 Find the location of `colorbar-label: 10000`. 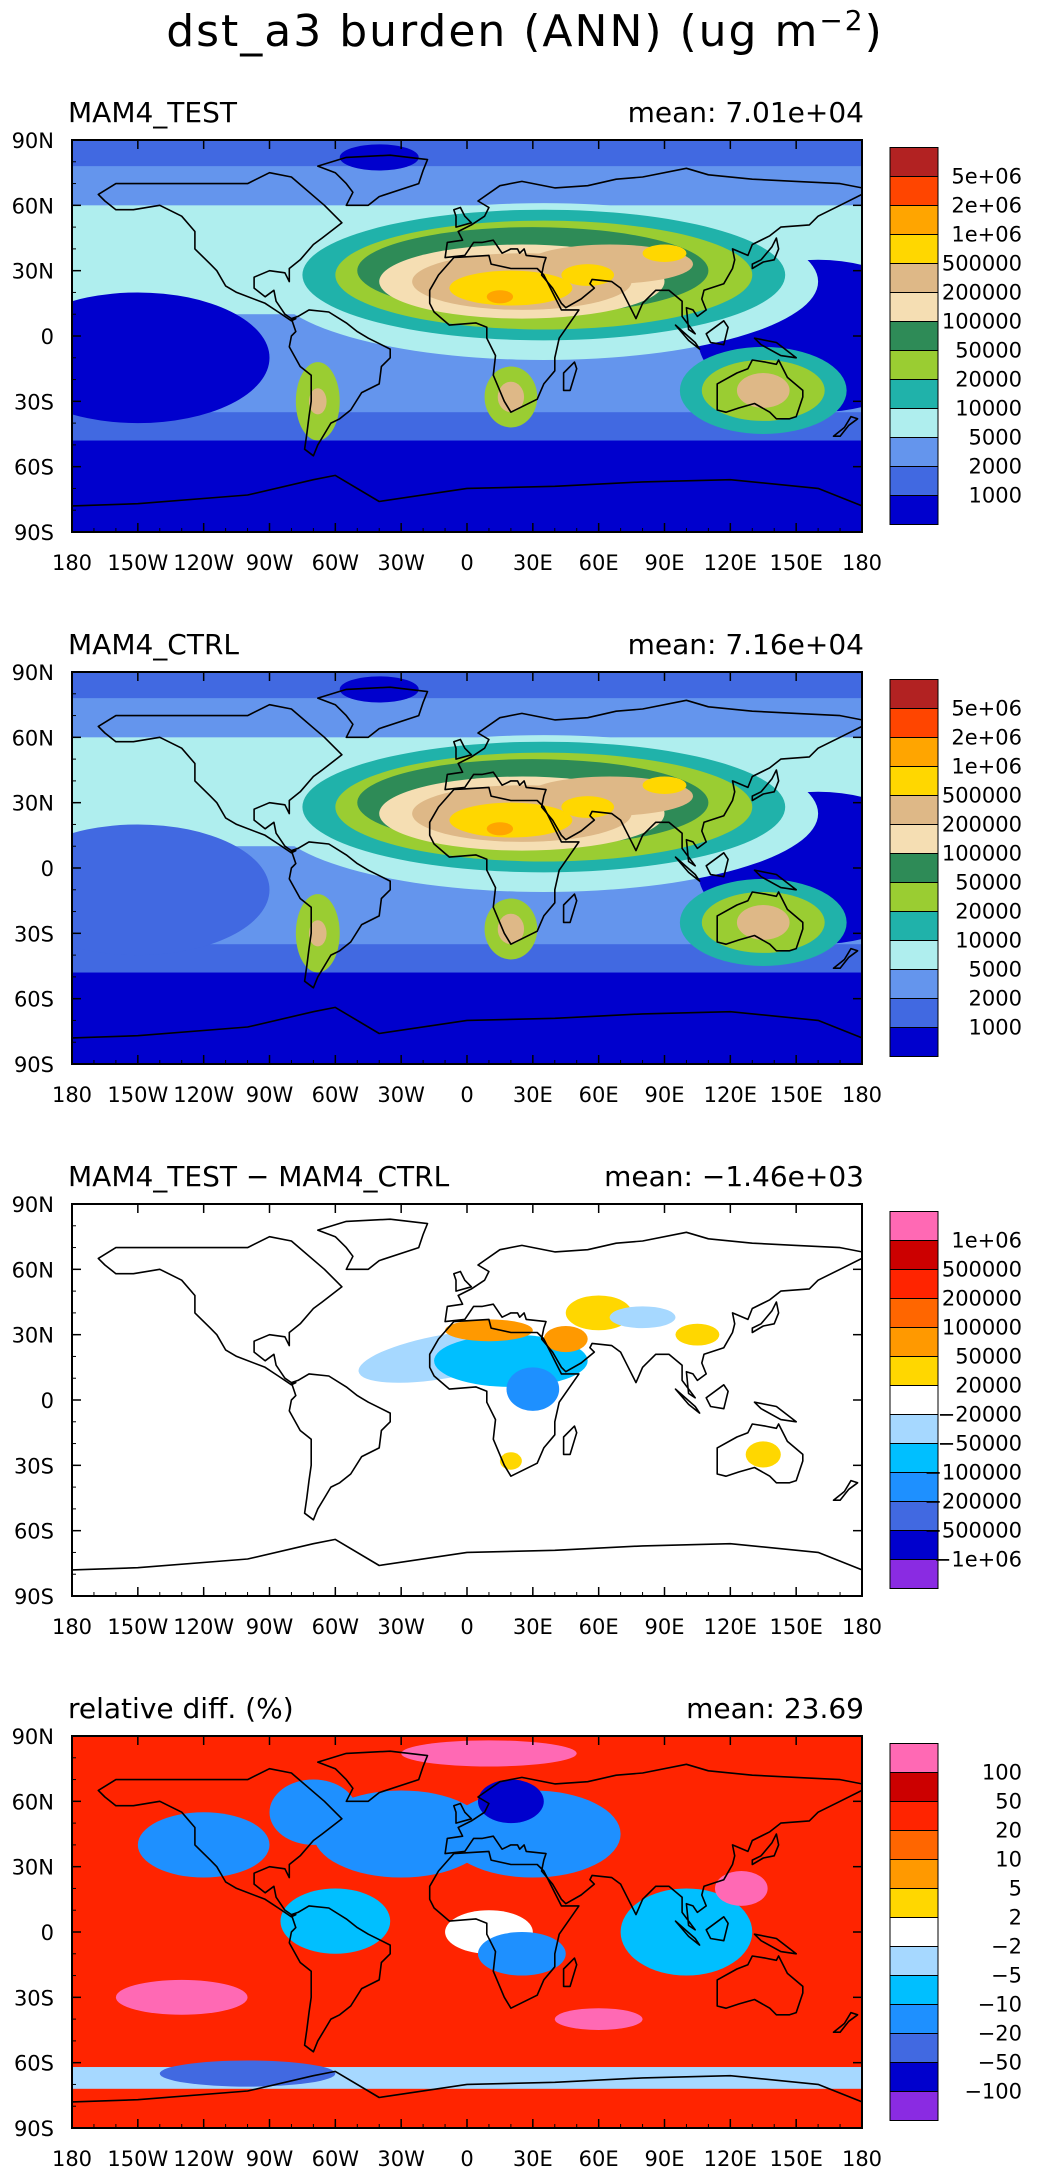

colorbar-label: 10000 is located at coordinates (988, 941).